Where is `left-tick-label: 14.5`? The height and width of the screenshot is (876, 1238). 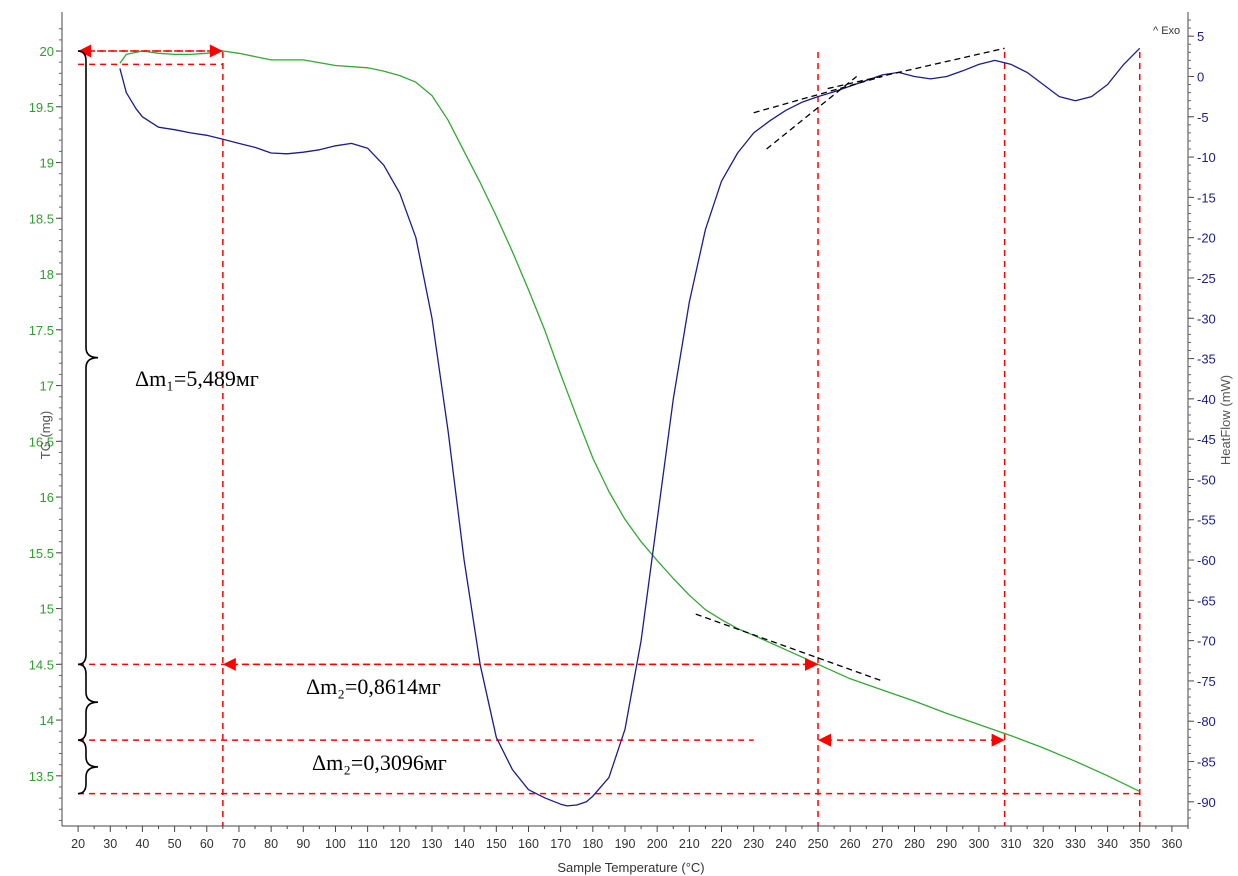
left-tick-label: 14.5 is located at coordinates (41, 664).